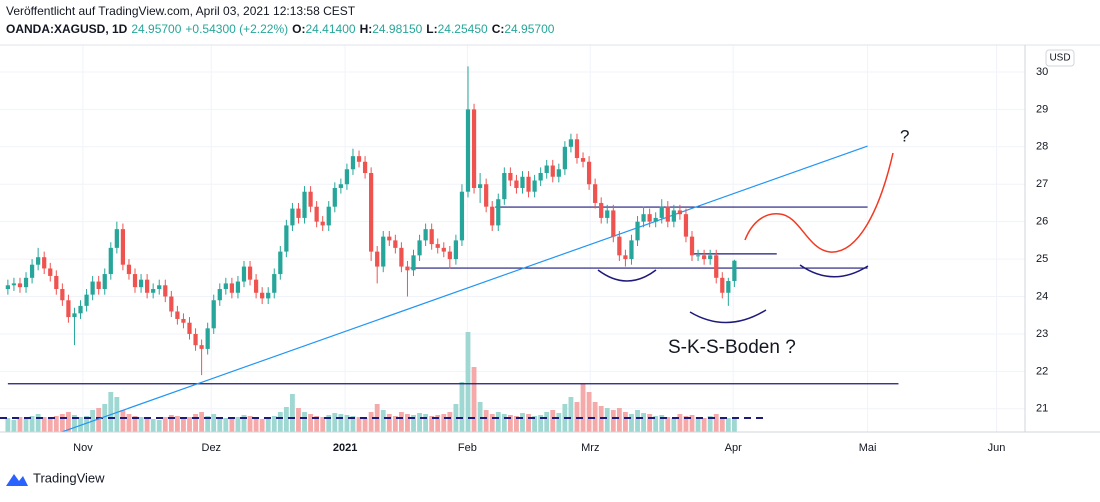 Image resolution: width=1100 pixels, height=502 pixels. I want to click on x-tick-label: Jun, so click(997, 448).